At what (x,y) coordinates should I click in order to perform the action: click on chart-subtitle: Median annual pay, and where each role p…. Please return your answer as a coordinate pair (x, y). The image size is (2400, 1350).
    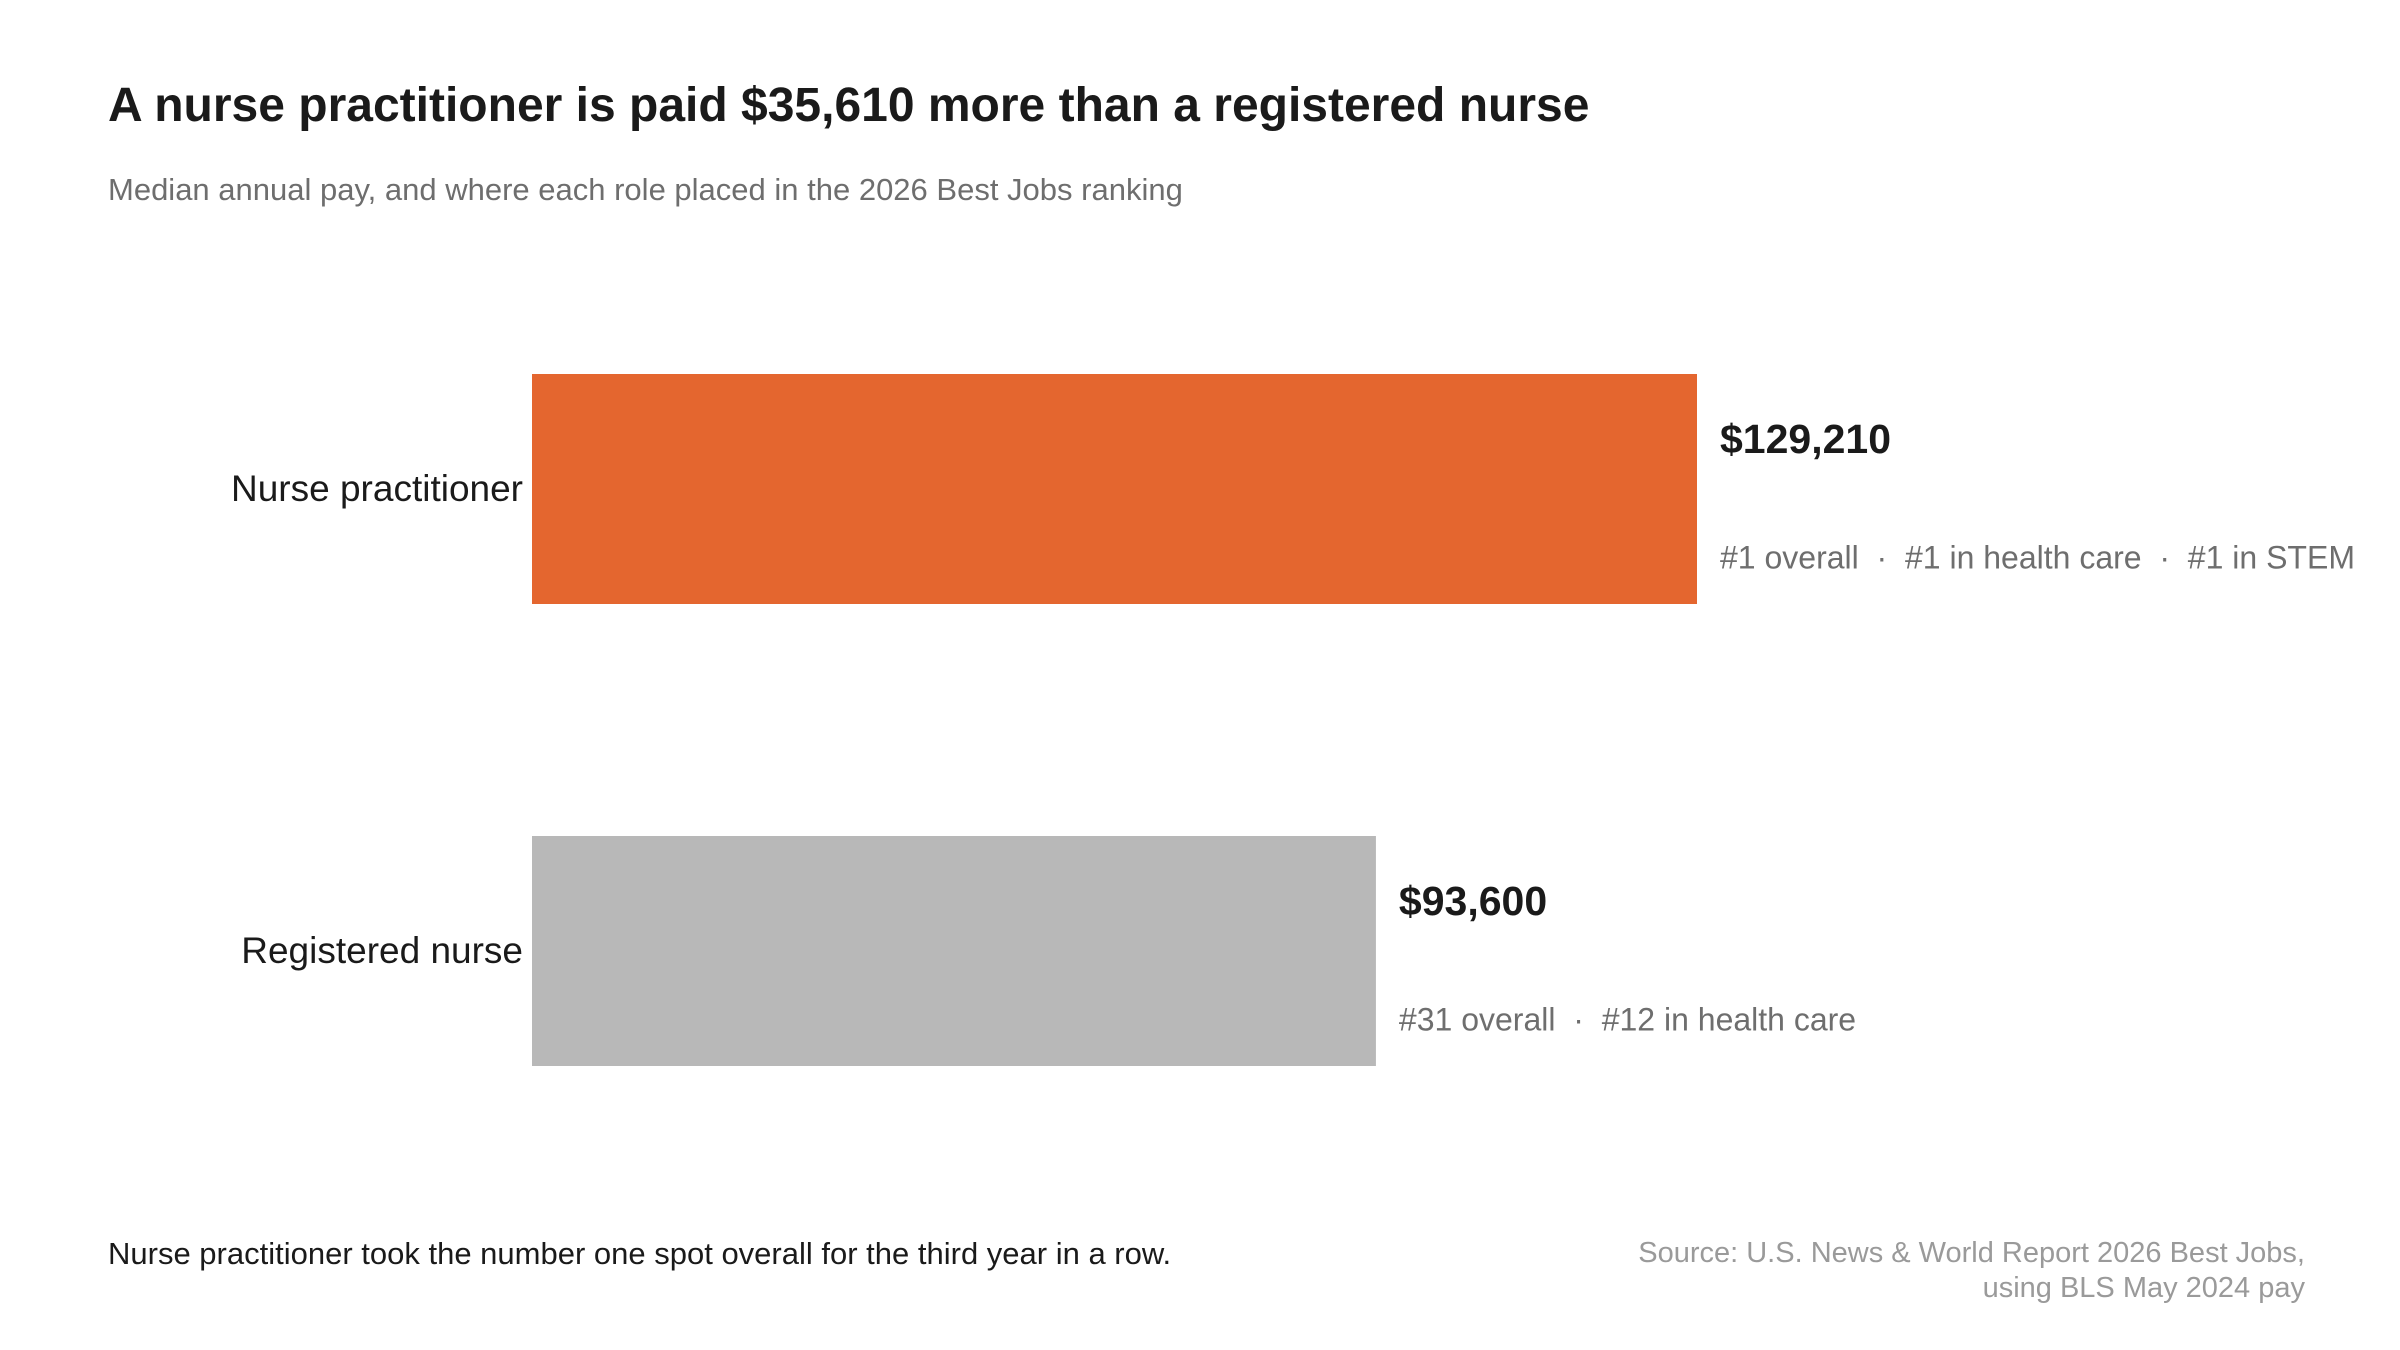
    Looking at the image, I should click on (645, 189).